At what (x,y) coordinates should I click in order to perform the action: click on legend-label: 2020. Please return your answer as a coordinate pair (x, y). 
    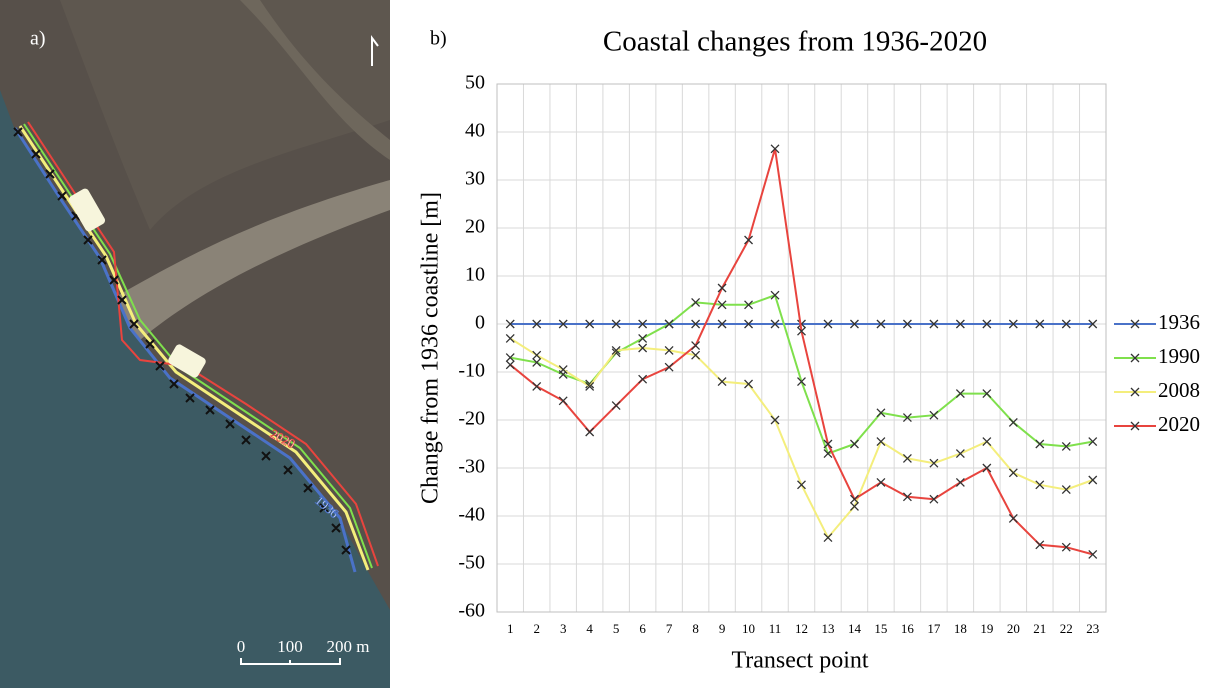
    Looking at the image, I should click on (1179, 424).